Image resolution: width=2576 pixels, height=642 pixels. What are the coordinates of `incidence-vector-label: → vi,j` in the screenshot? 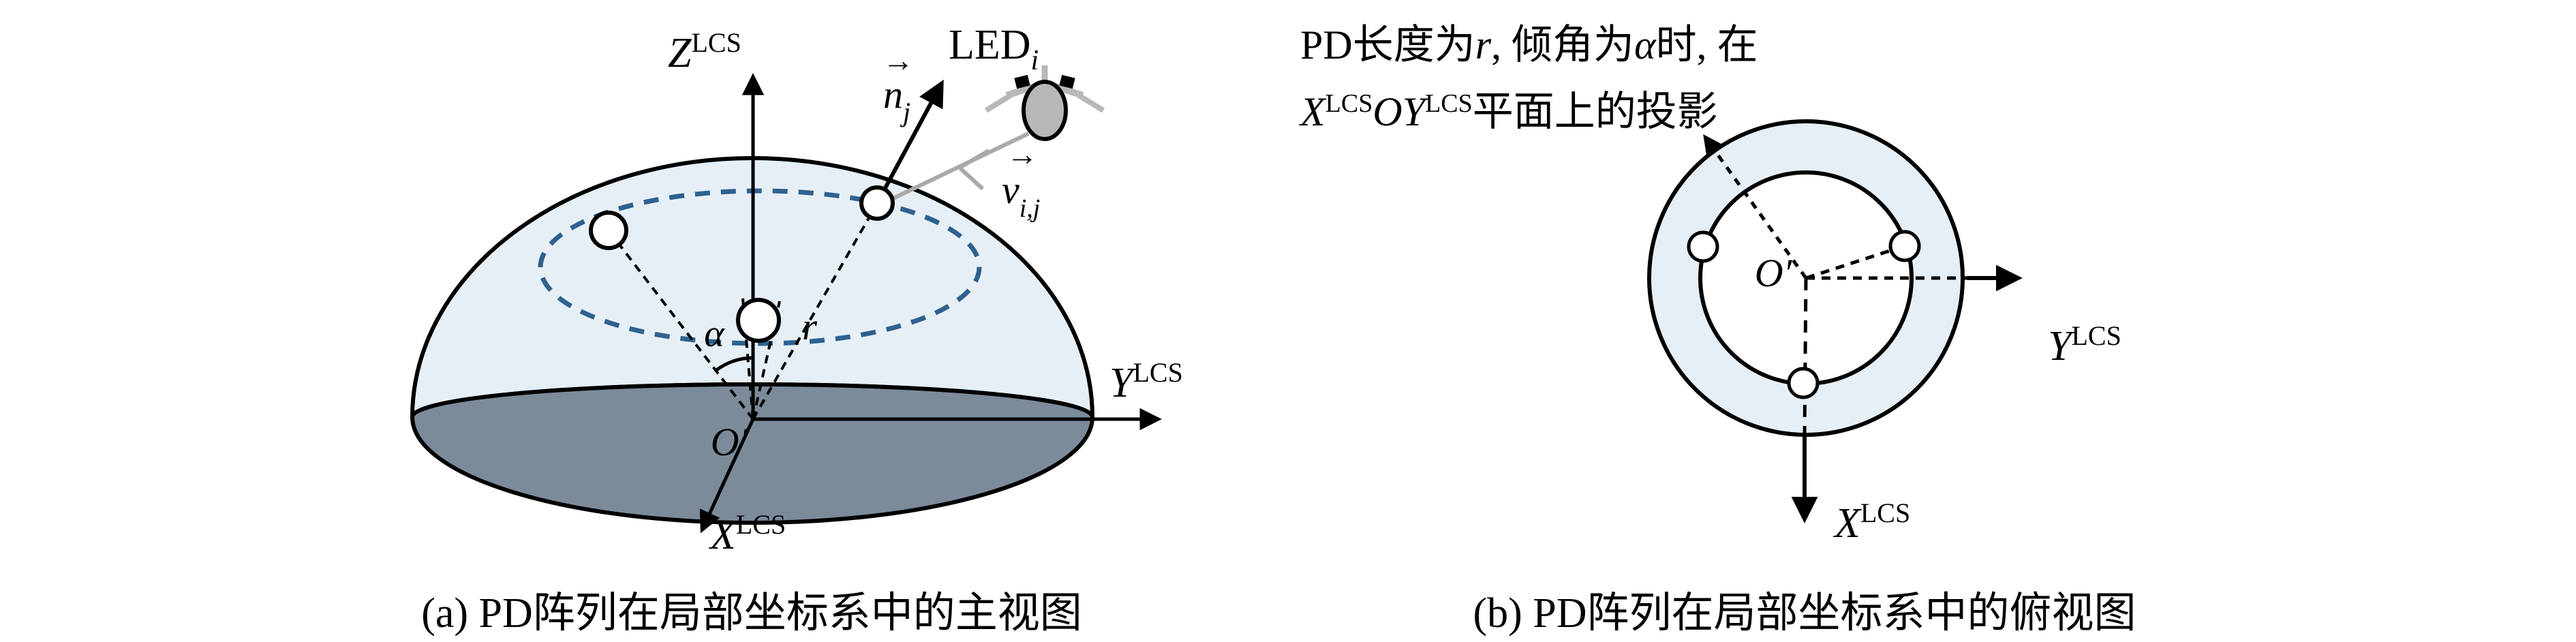 It's located at (1021, 180).